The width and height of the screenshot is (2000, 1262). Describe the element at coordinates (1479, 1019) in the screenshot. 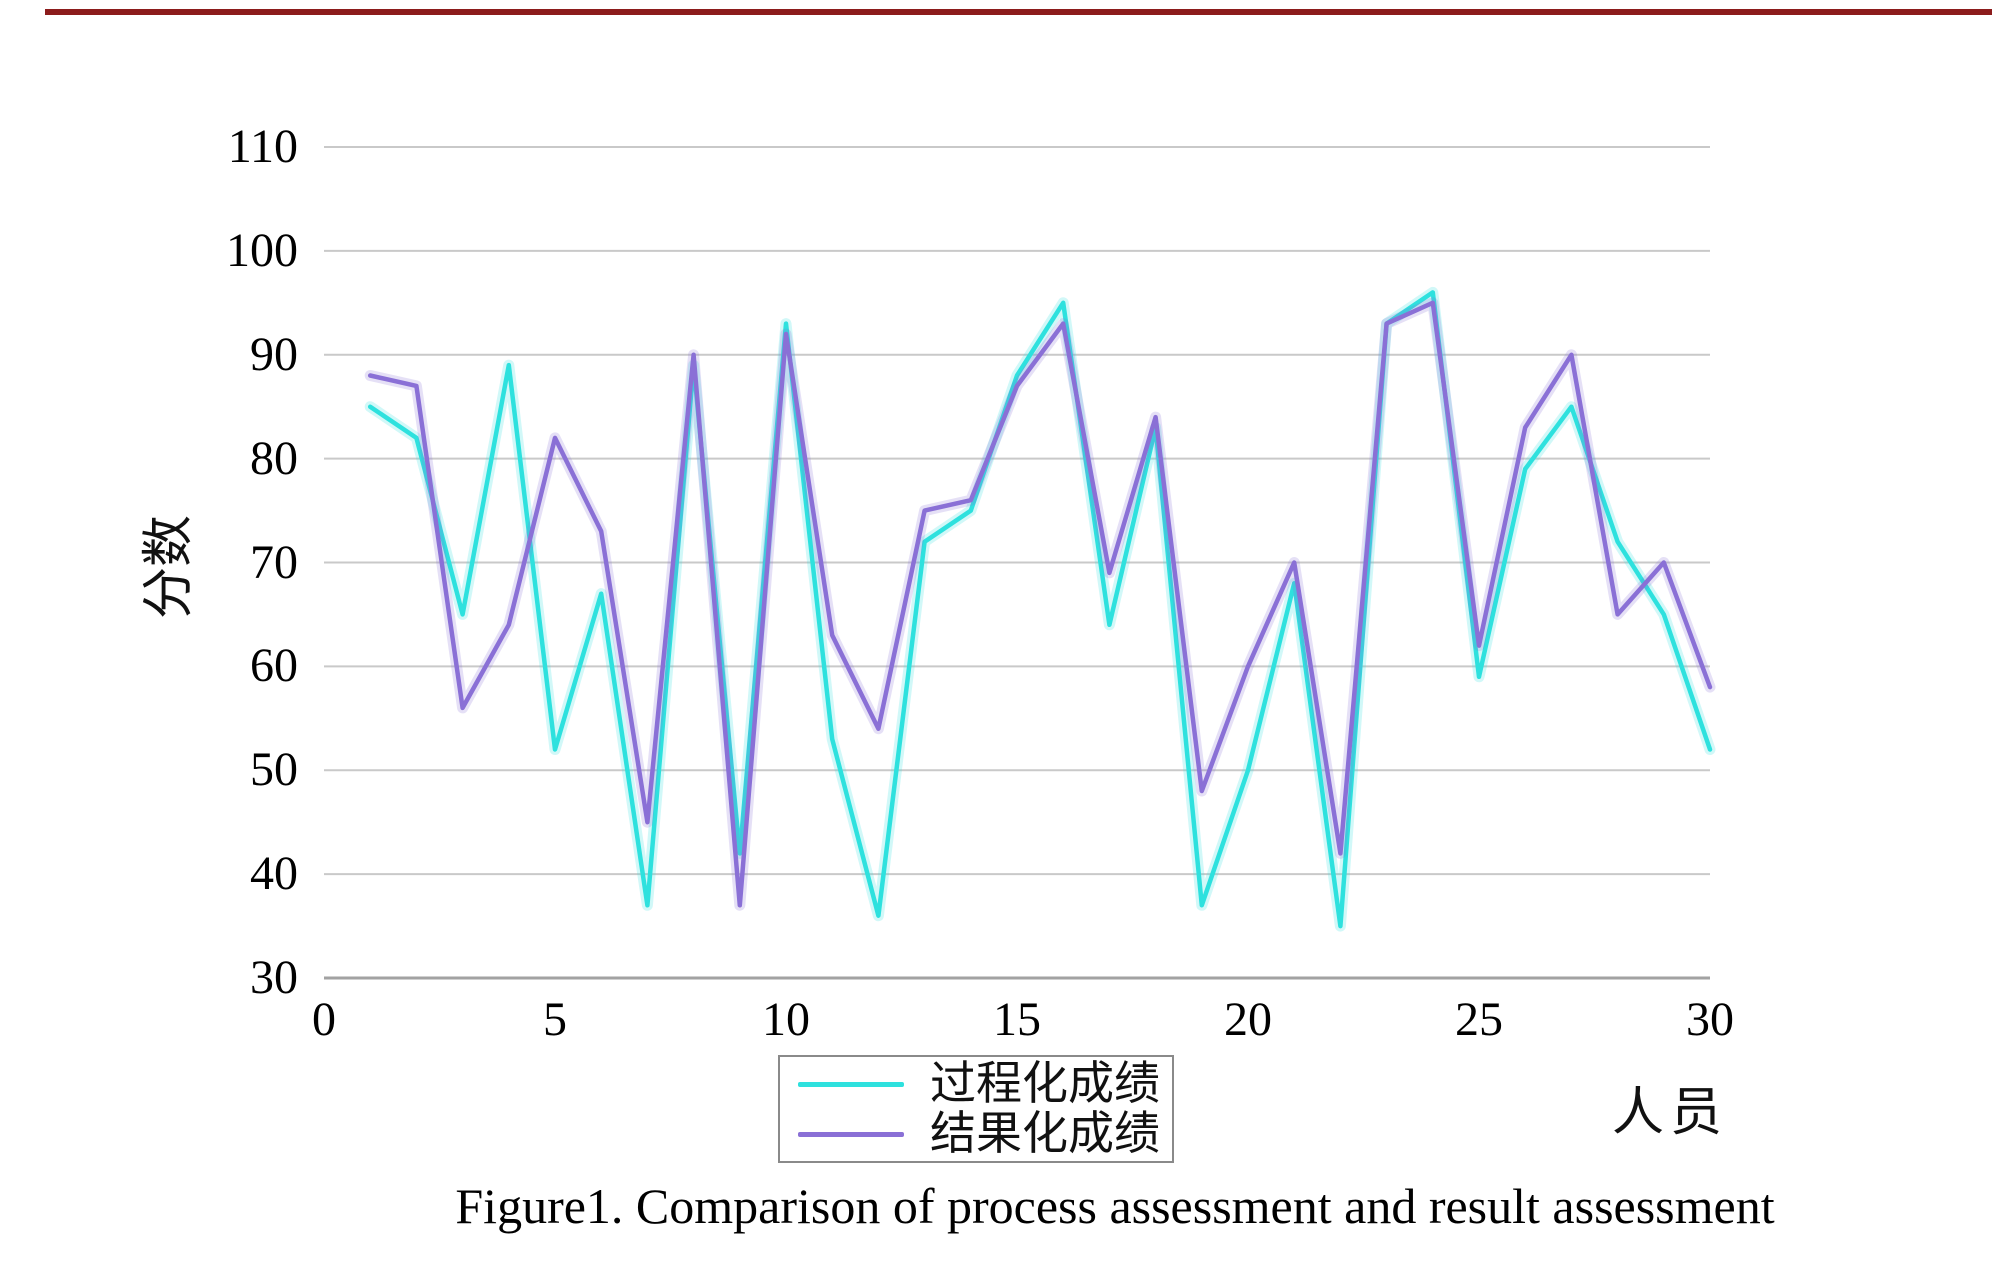

I see `x-axis-tick-label: 25` at that location.